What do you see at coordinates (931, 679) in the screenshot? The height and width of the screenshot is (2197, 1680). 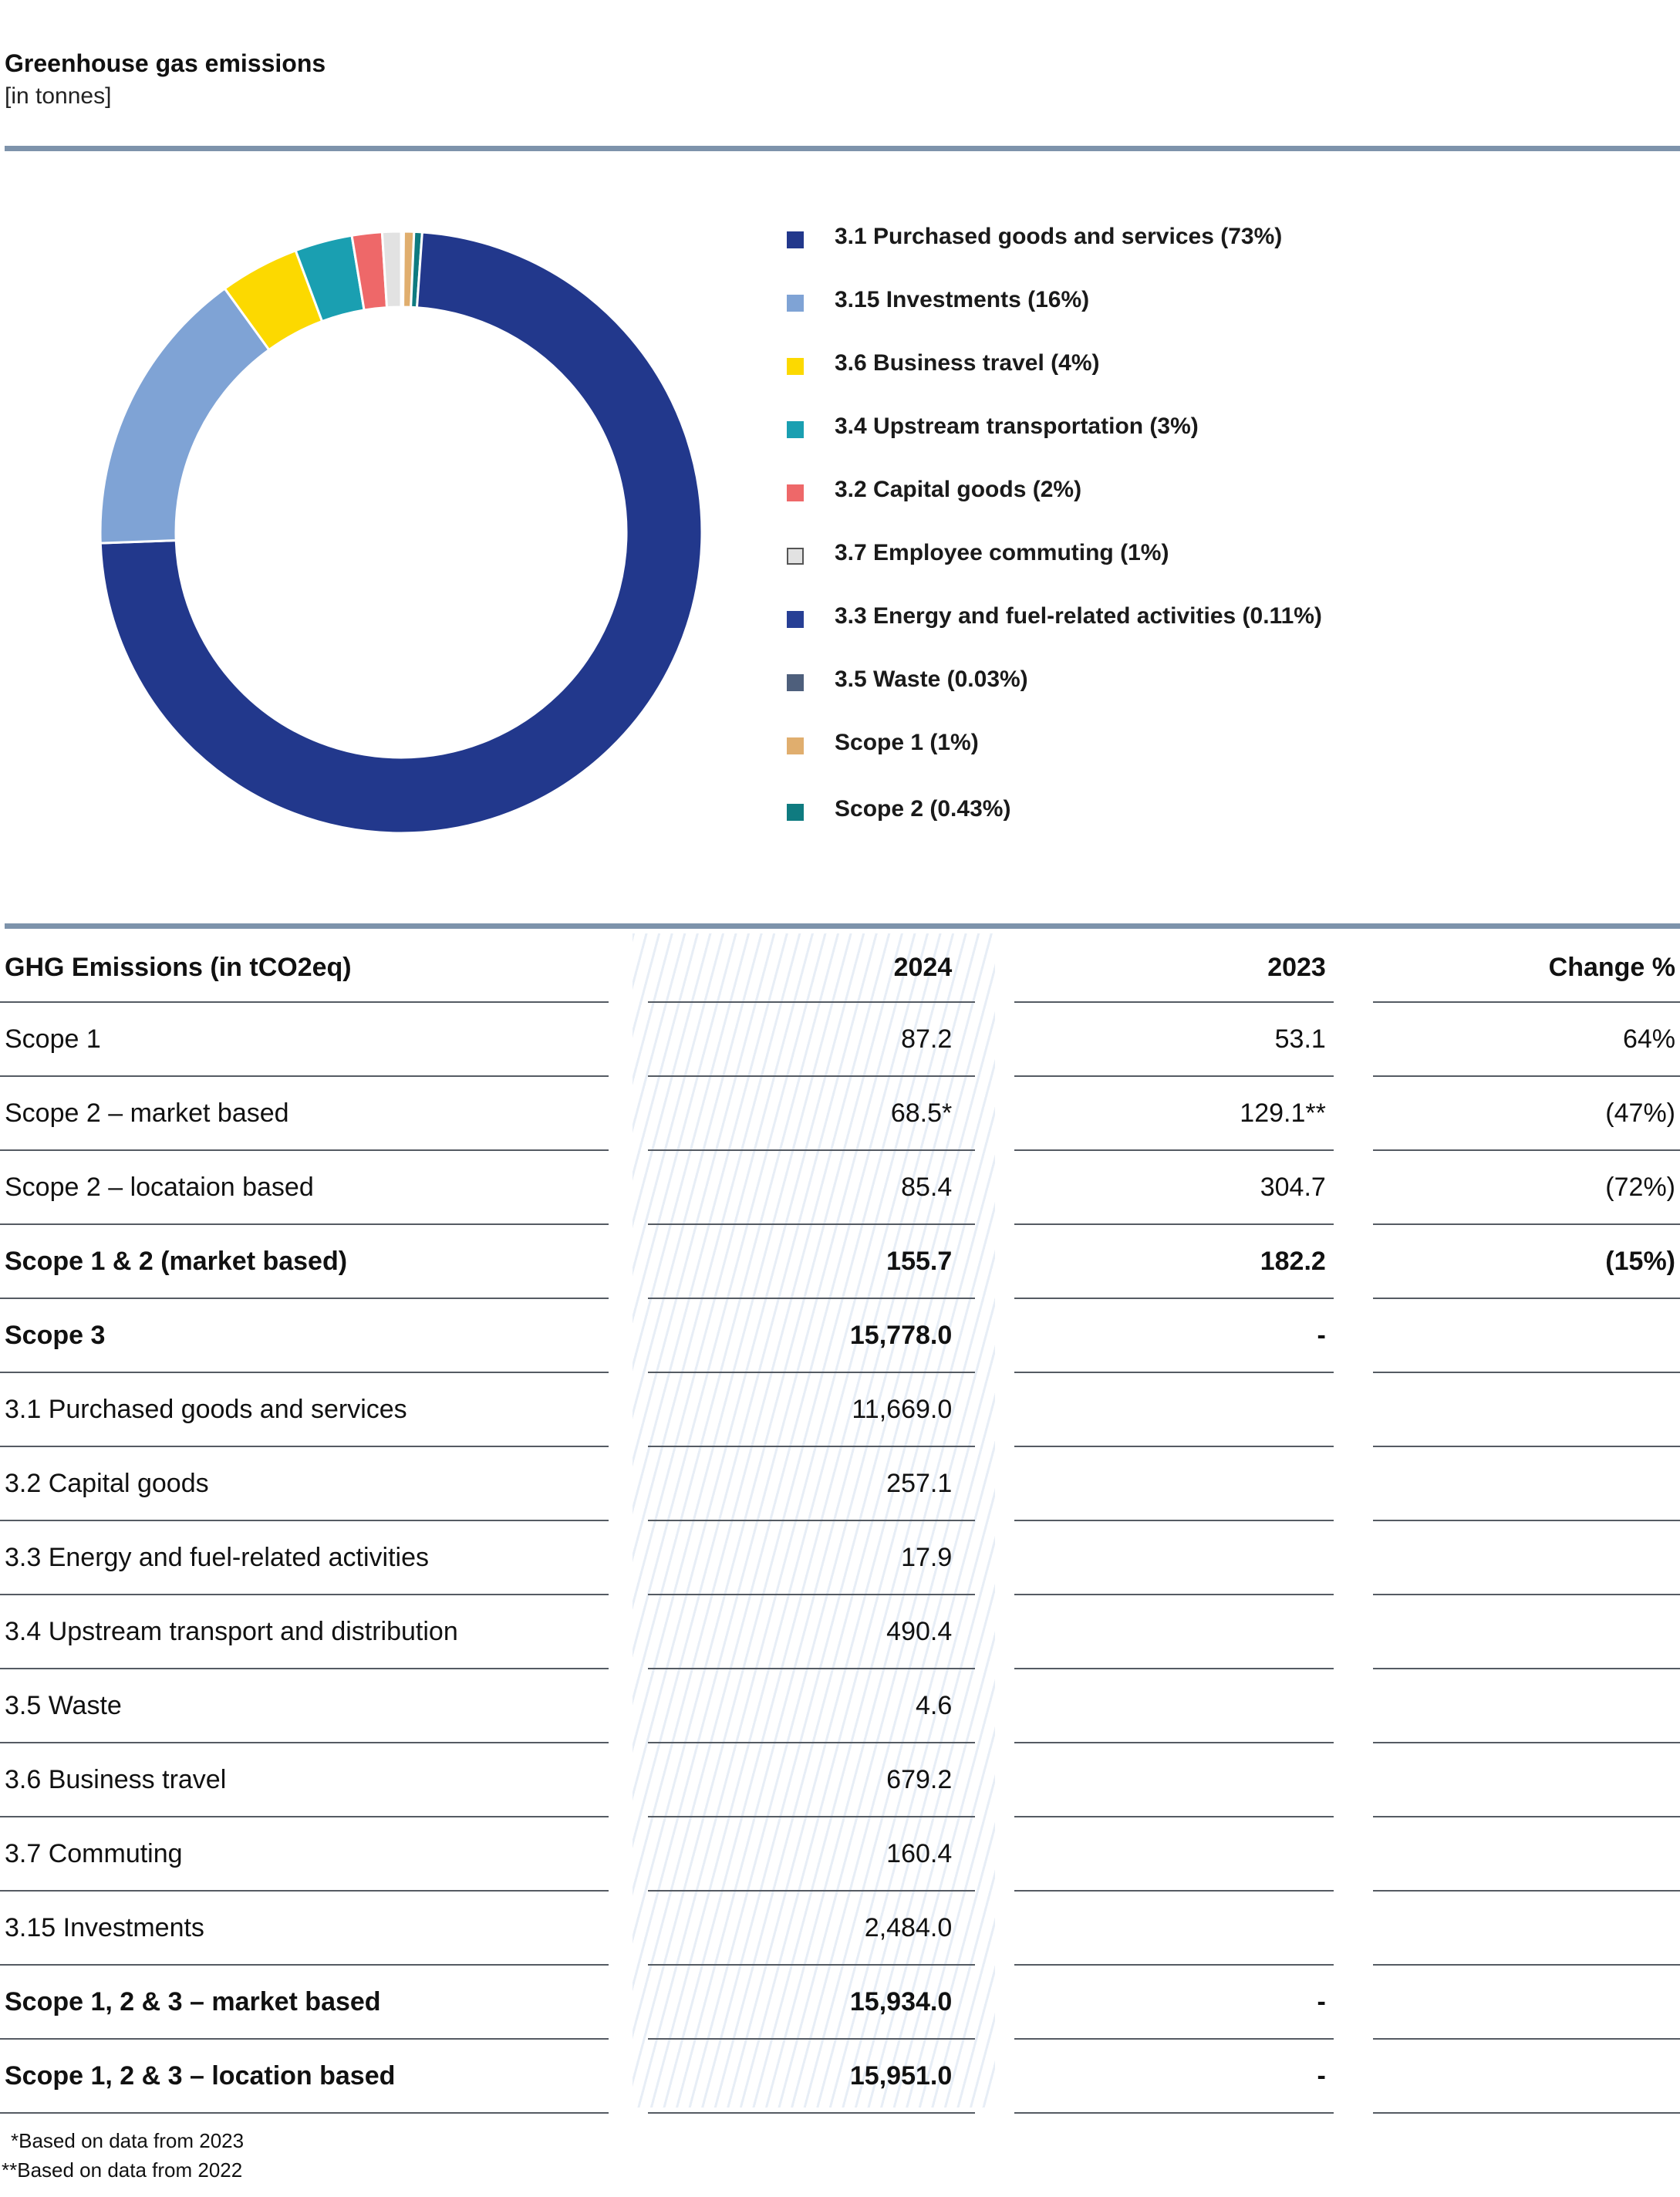 I see `legend-label: 3.5 Waste (0.03%)` at bounding box center [931, 679].